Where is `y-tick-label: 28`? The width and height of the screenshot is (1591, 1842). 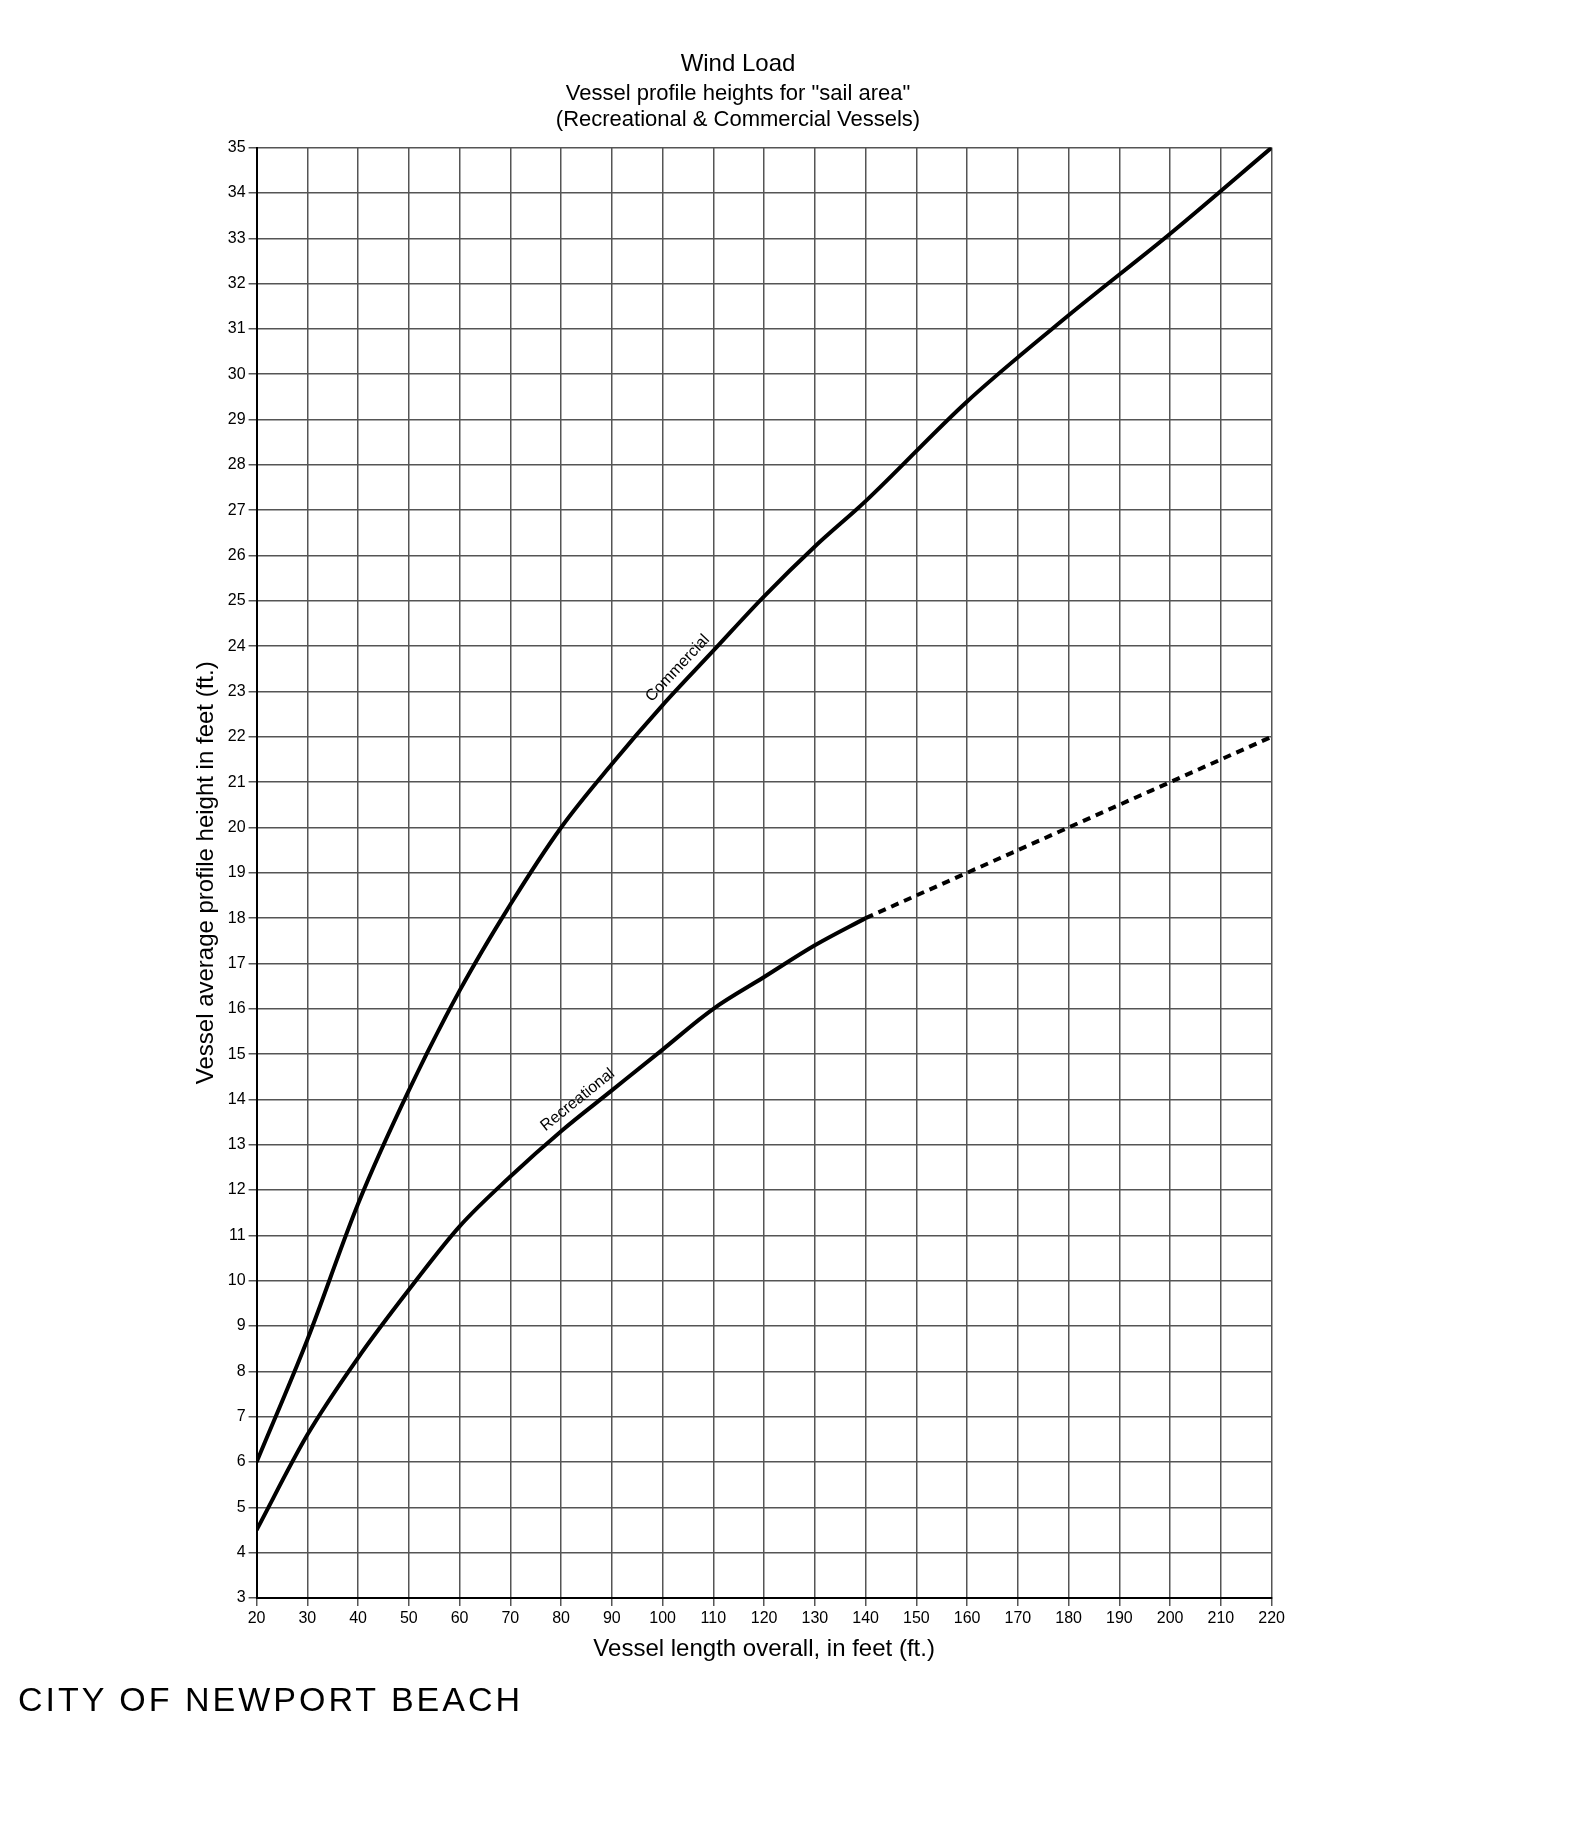
y-tick-label: 28 is located at coordinates (236, 464).